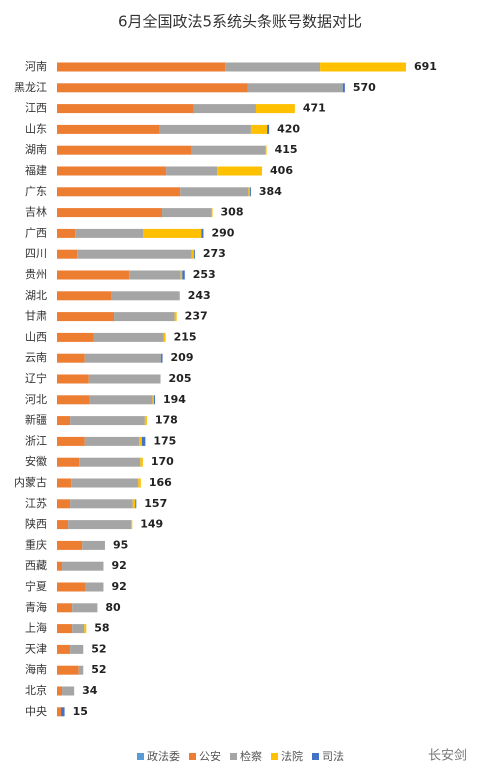 This screenshot has height=782, width=480. What do you see at coordinates (314, 108) in the screenshot?
I see `total-label: 471` at bounding box center [314, 108].